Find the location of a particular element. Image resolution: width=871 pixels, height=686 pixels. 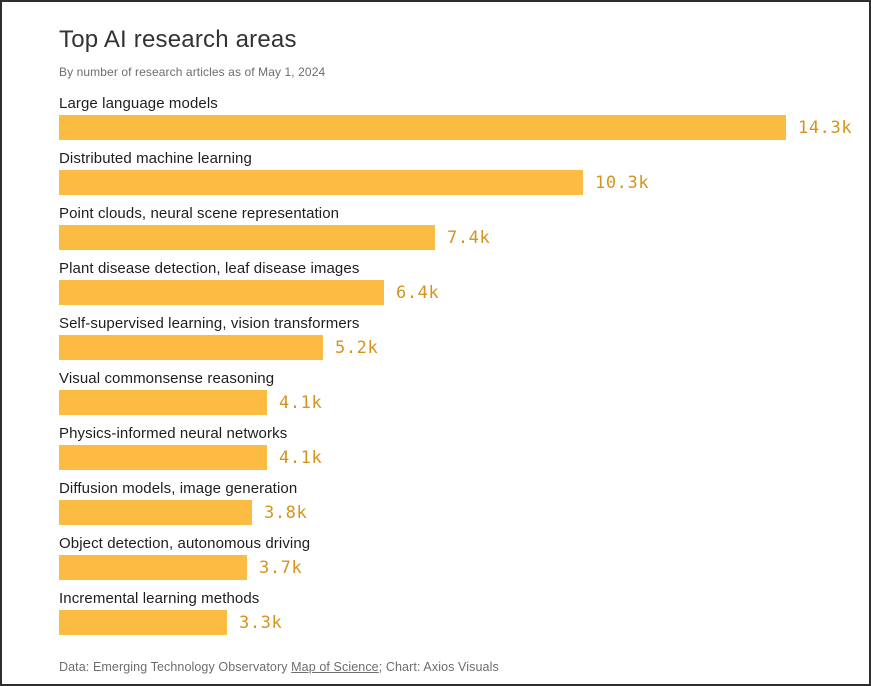

category-label: Diffusion models, image generation is located at coordinates (178, 489).